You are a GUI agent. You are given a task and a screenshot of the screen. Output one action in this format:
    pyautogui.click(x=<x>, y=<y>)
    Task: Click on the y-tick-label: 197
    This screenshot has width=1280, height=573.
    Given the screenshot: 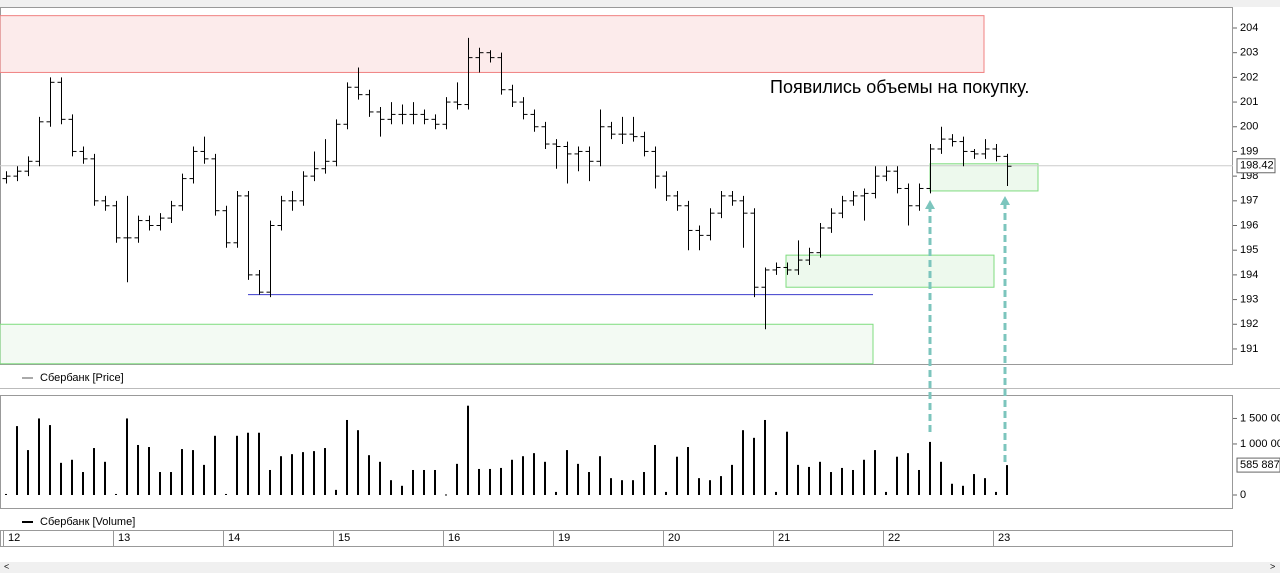 What is the action you would take?
    pyautogui.click(x=1249, y=201)
    